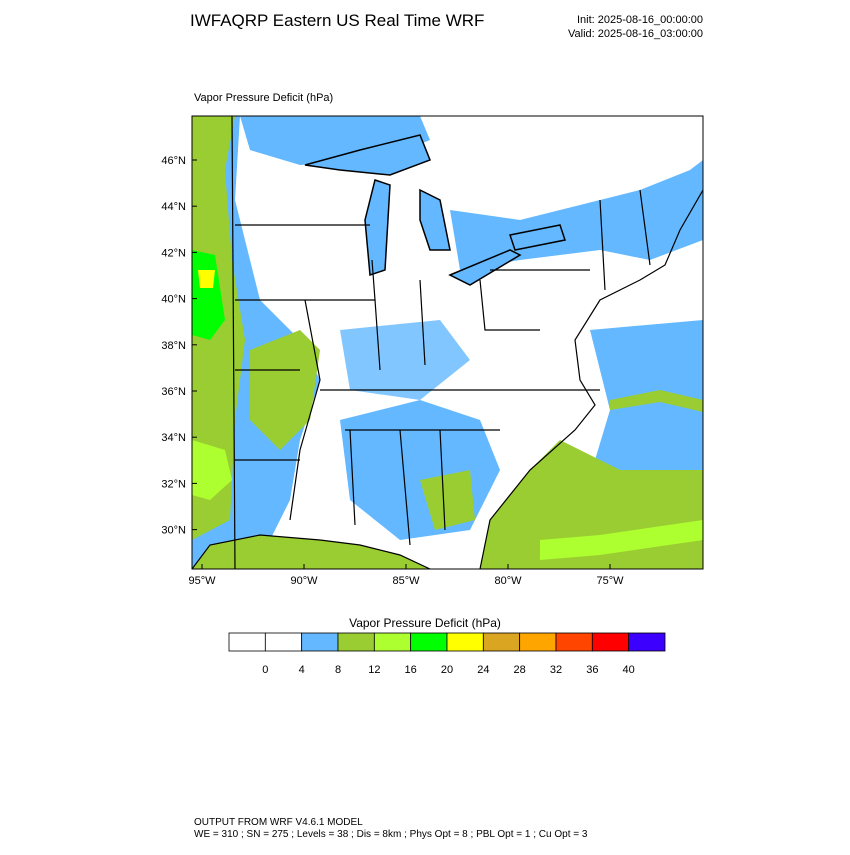 The width and height of the screenshot is (850, 855). What do you see at coordinates (411, 670) in the screenshot?
I see `colorbar-label: 16` at bounding box center [411, 670].